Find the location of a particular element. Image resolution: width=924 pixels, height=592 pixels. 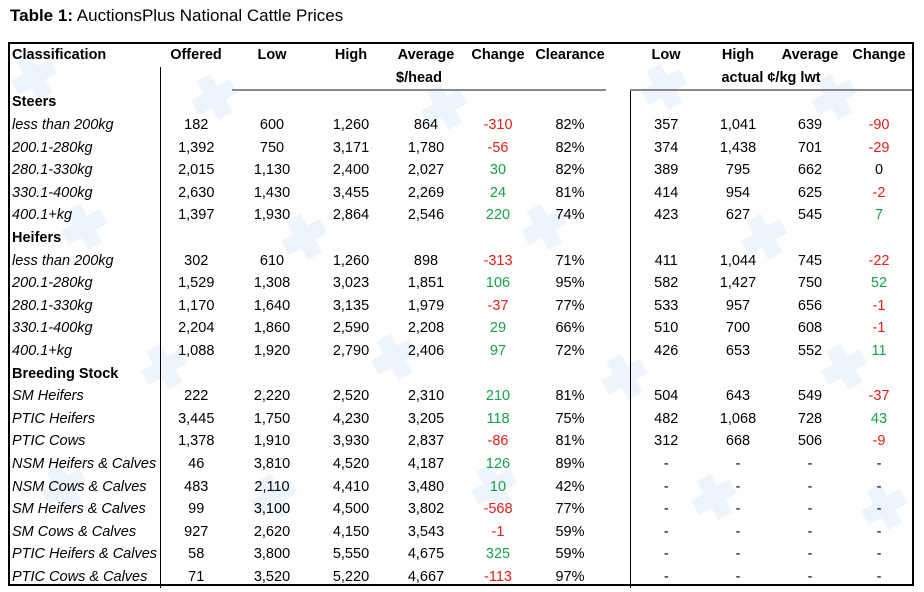

cell-high-lwt: 957 is located at coordinates (738, 305).